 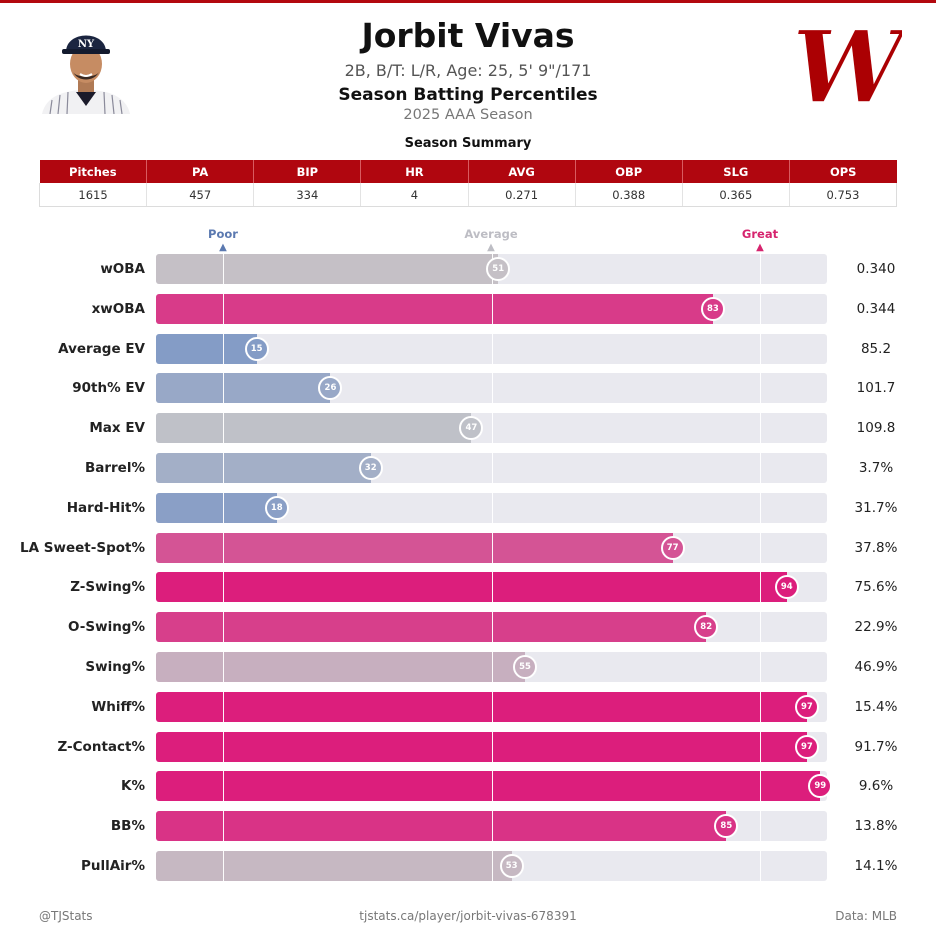 I want to click on percentile-badge: 26, so click(x=330, y=388).